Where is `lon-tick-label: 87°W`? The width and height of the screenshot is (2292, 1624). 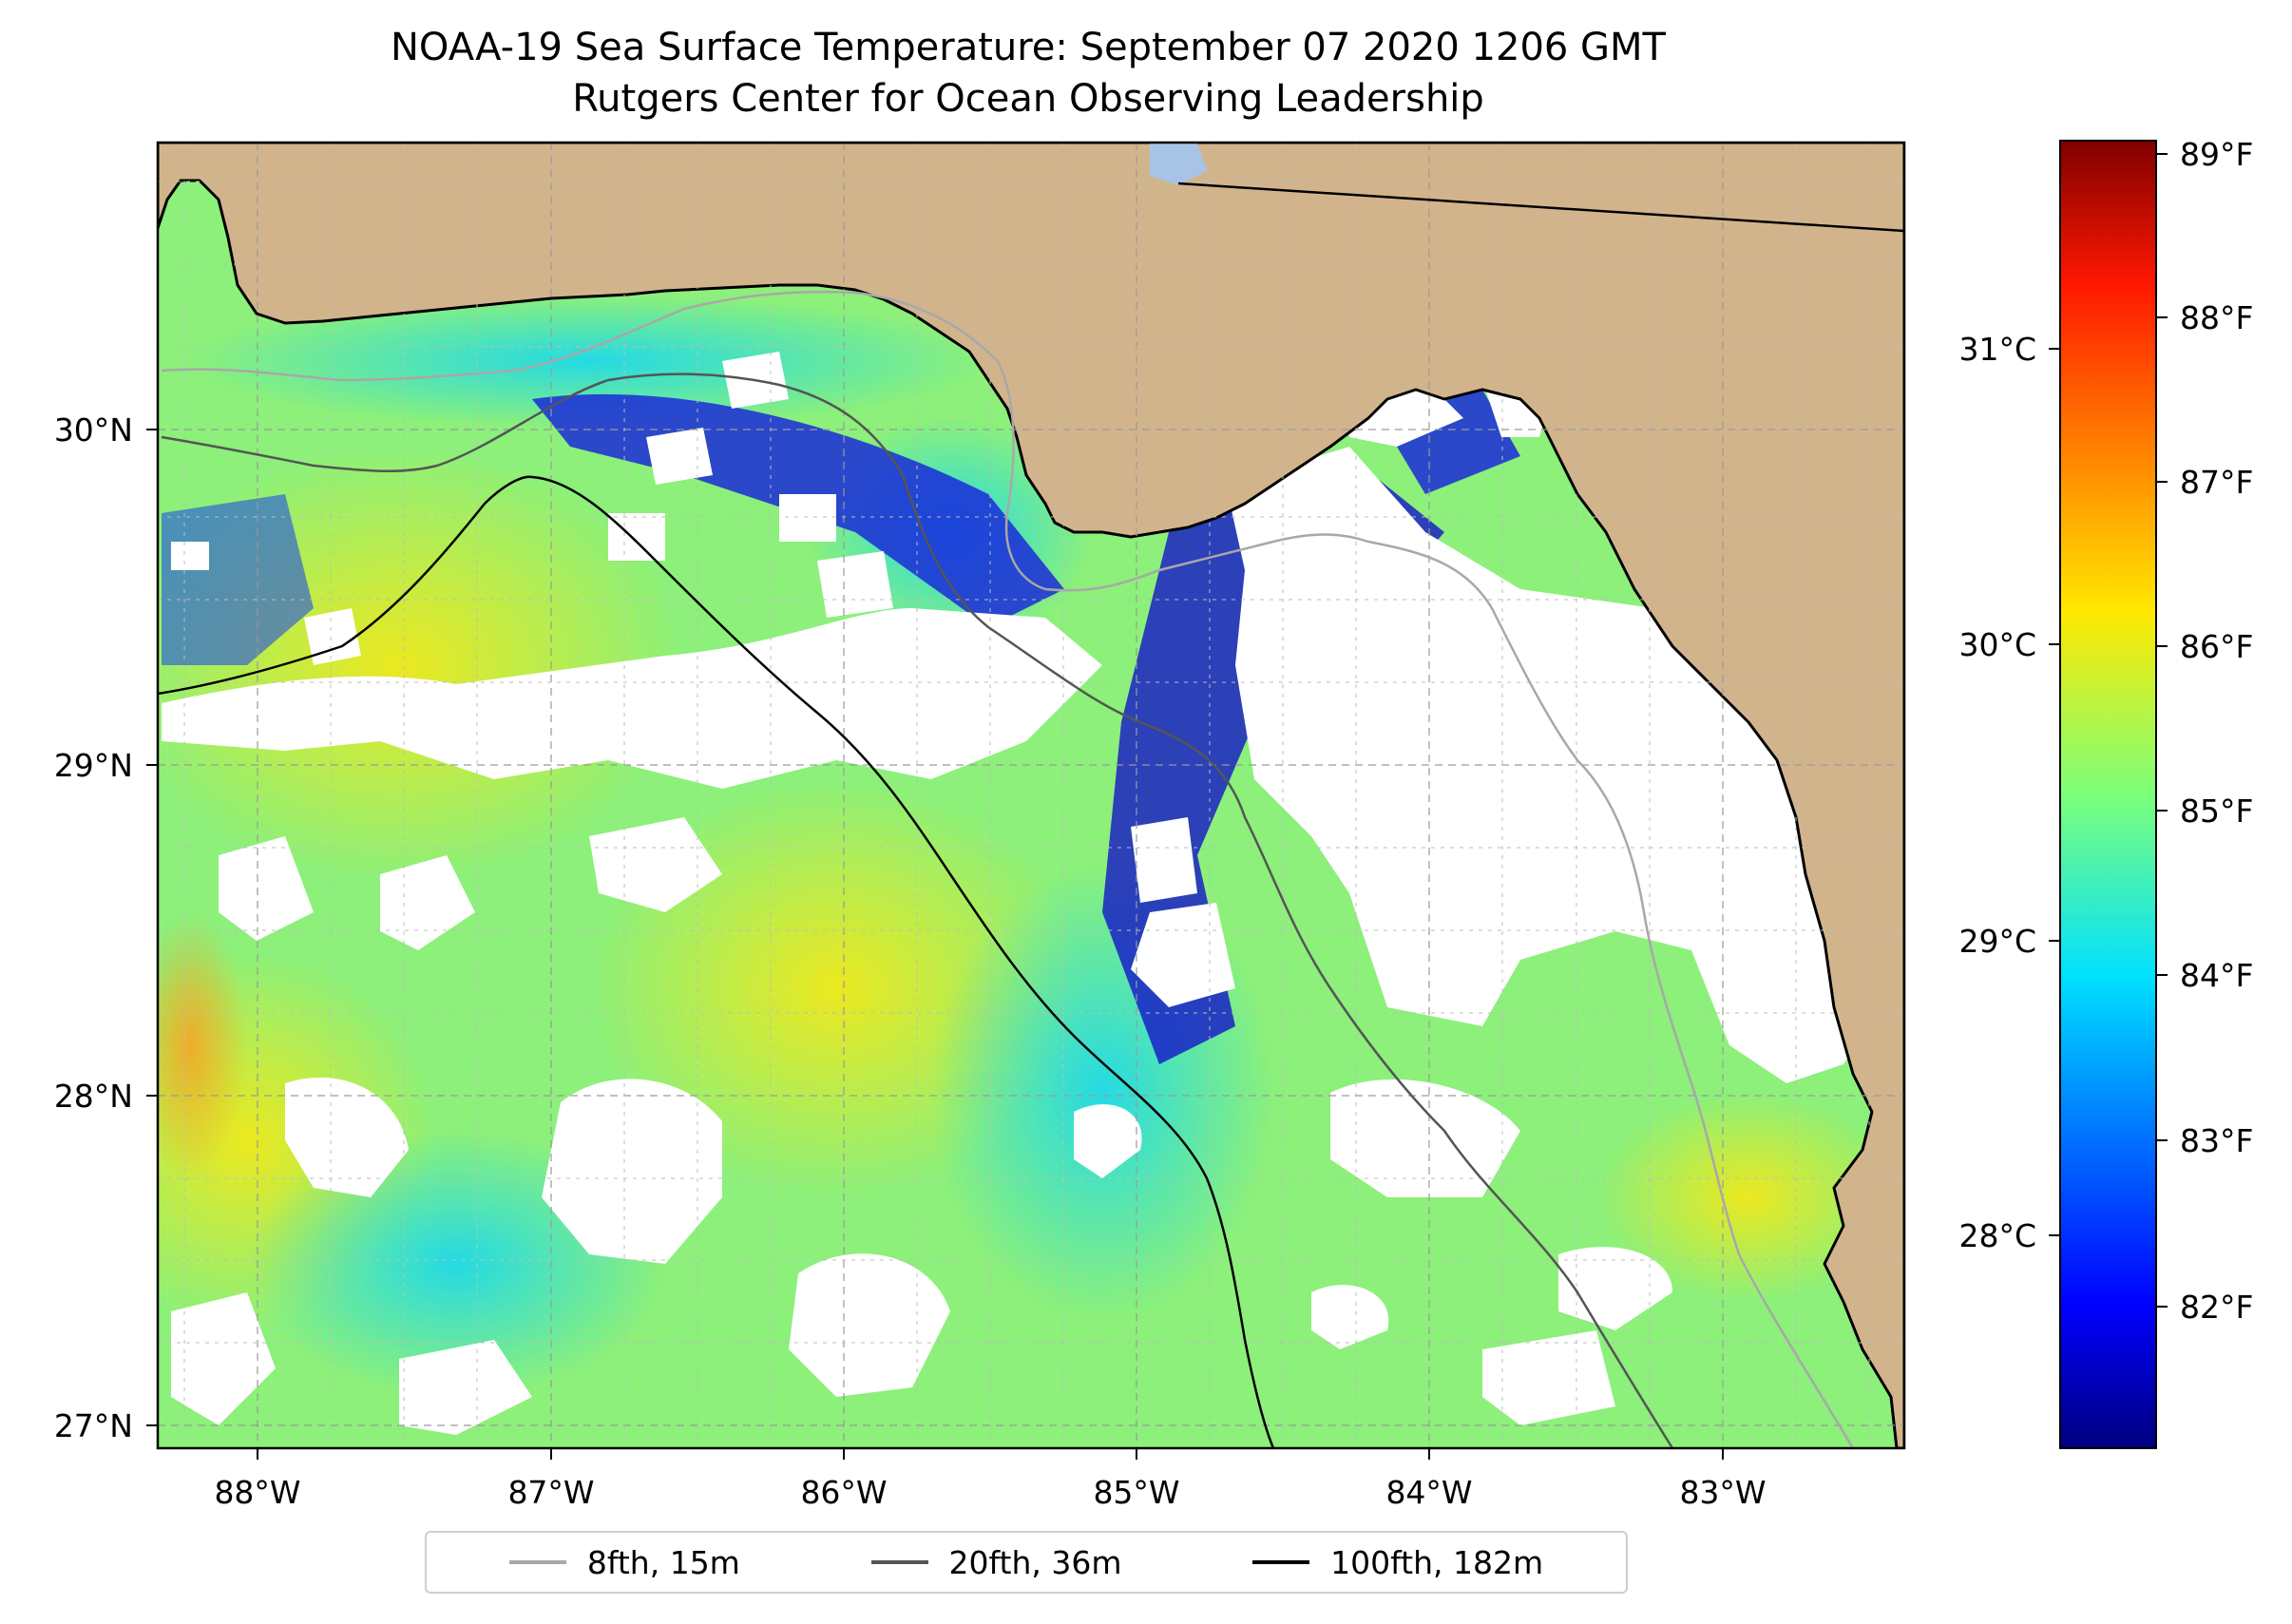 lon-tick-label: 87°W is located at coordinates (550, 1492).